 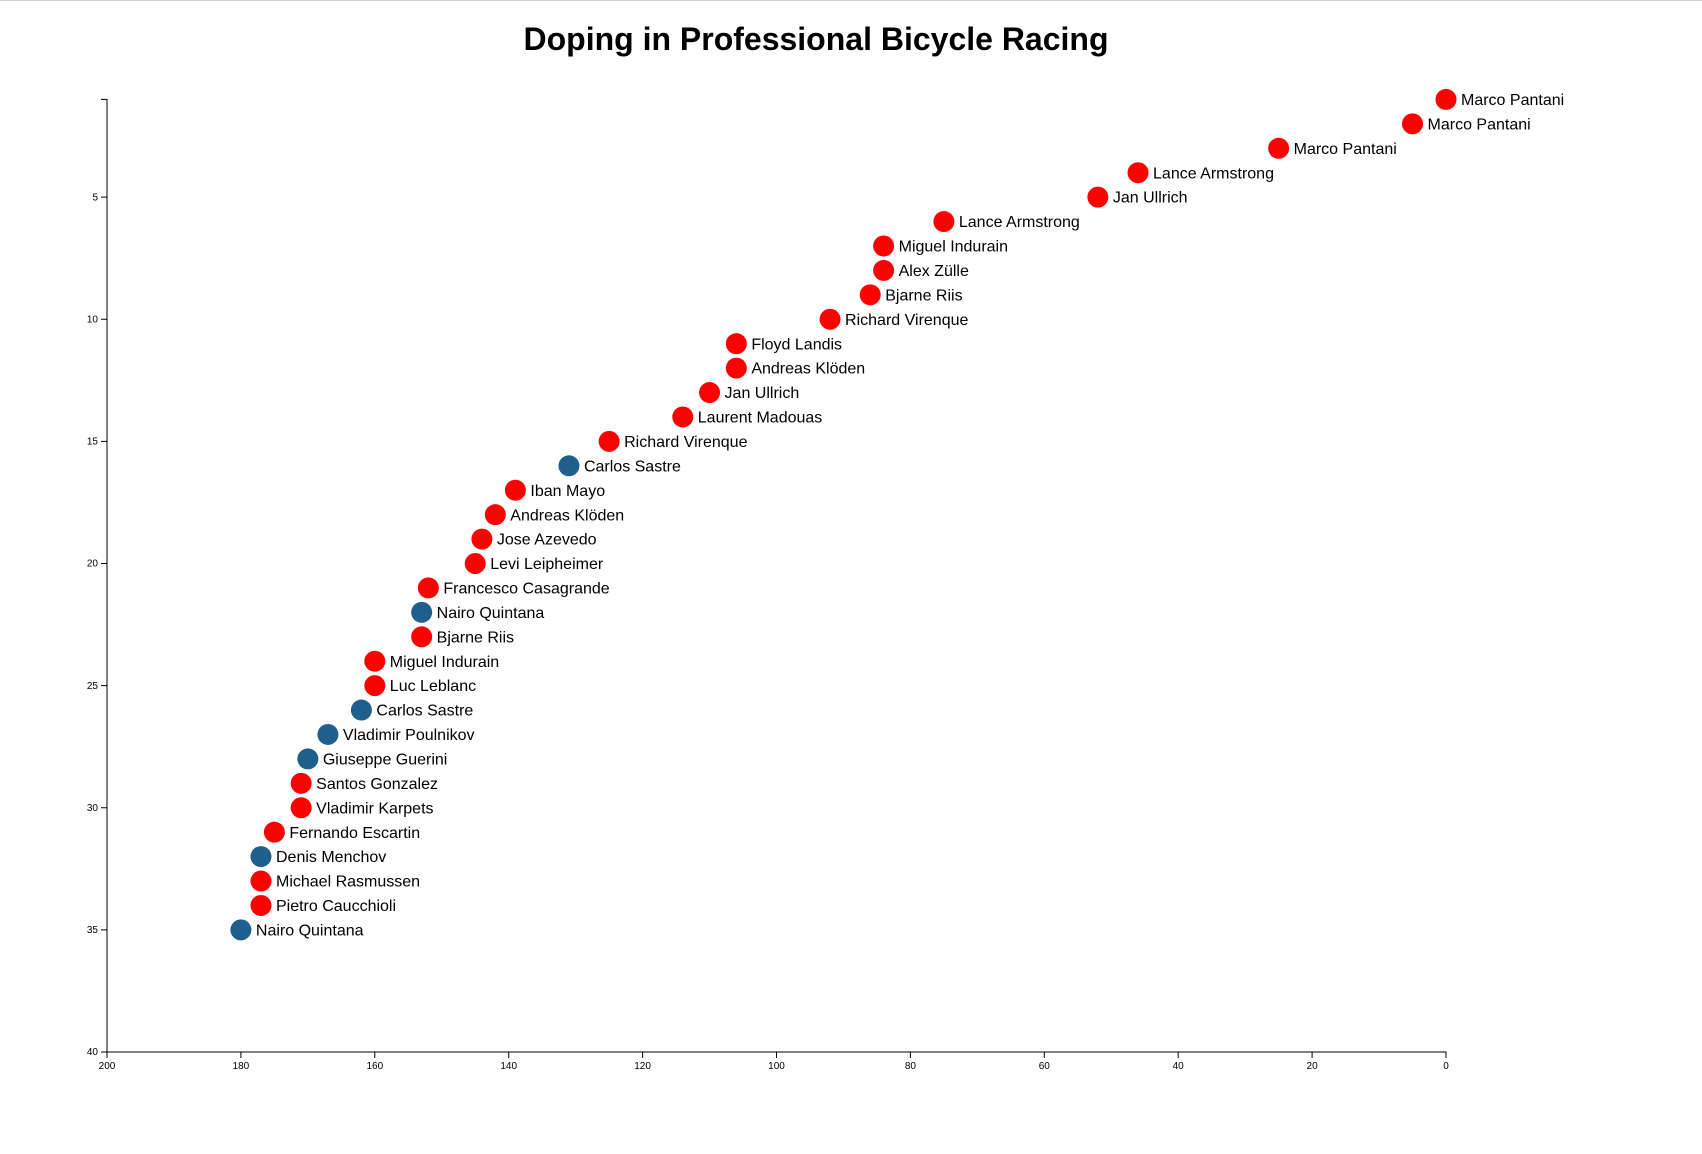 What do you see at coordinates (934, 271) in the screenshot?
I see `data-point-label: Alex Zülle` at bounding box center [934, 271].